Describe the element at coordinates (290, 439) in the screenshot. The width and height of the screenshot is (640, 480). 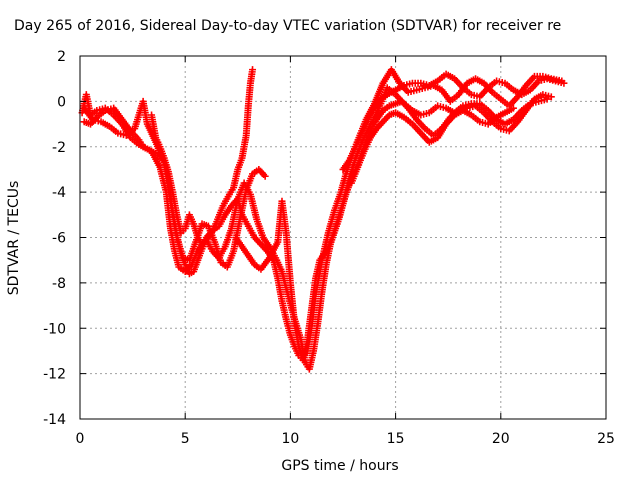
I see `x-tick-label: 10` at that location.